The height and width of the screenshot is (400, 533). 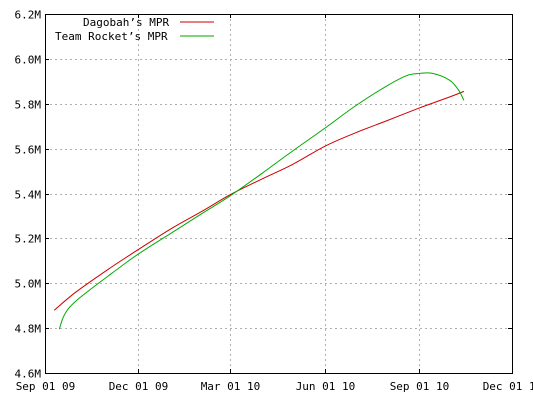 What do you see at coordinates (28, 284) in the screenshot?
I see `y-tick-label: 5.0M` at bounding box center [28, 284].